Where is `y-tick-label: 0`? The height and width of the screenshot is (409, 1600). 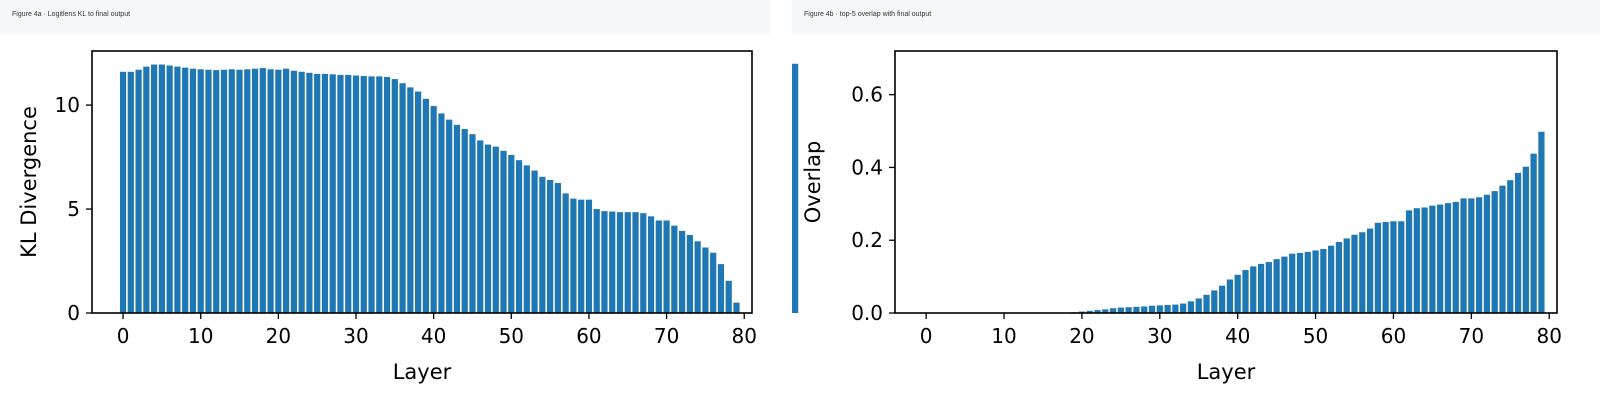
y-tick-label: 0 is located at coordinates (73, 313).